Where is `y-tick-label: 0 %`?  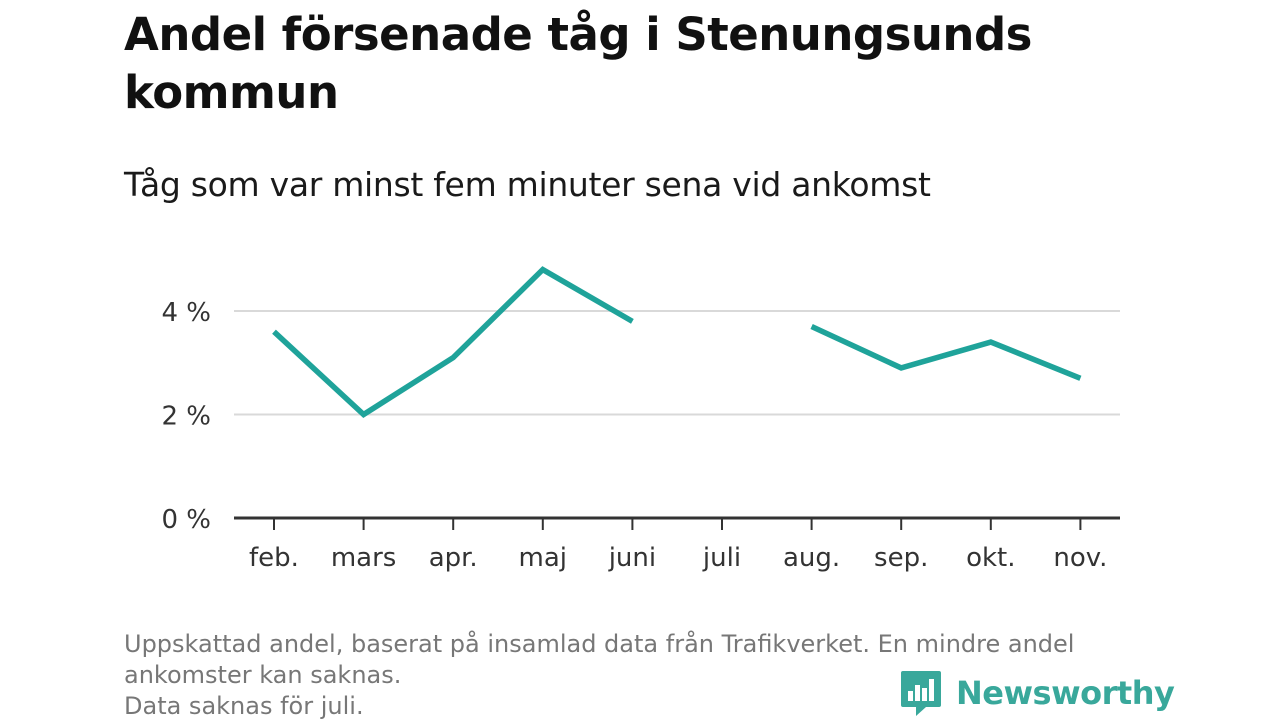
y-tick-label: 0 % is located at coordinates (186, 520).